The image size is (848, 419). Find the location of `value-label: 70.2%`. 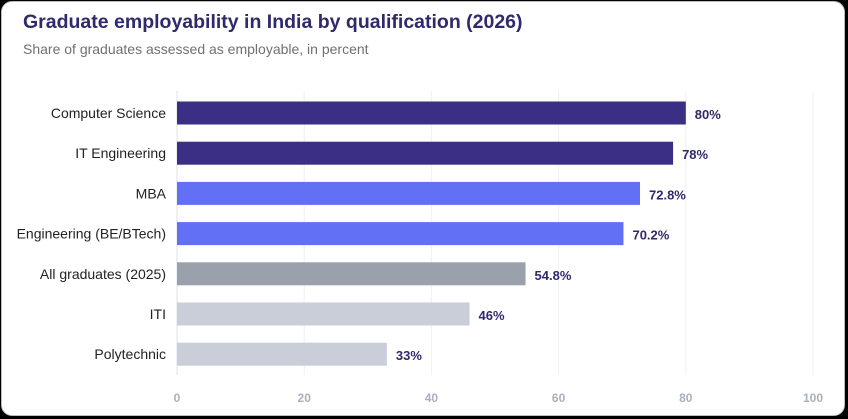

value-label: 70.2% is located at coordinates (650, 235).